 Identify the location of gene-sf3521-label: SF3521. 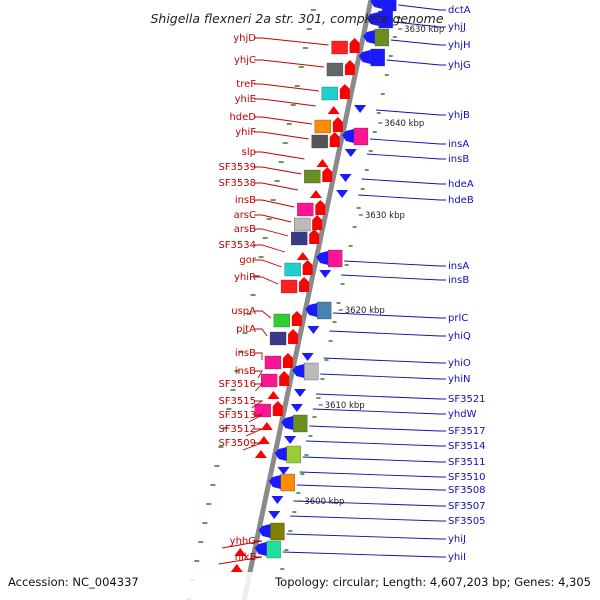
(467, 399).